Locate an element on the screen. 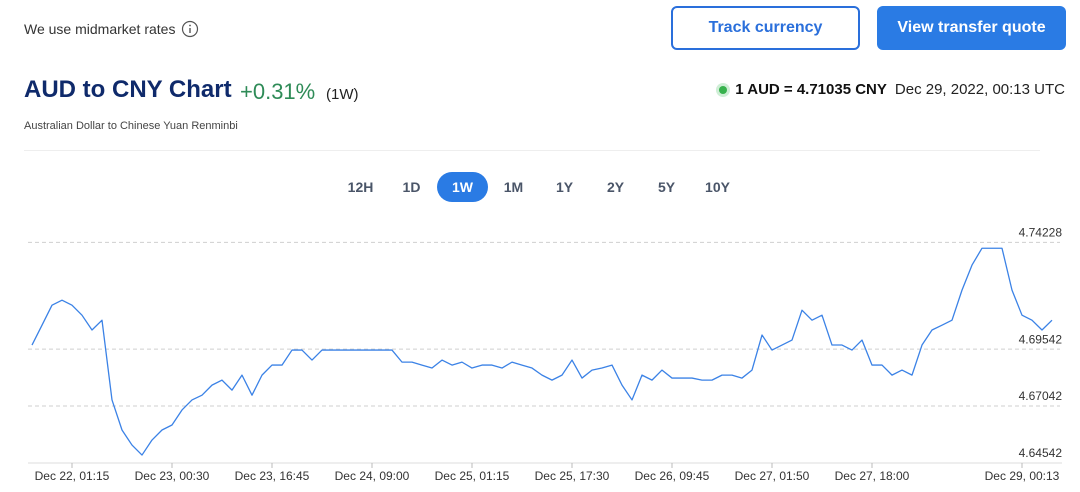  y-tick-label: 4.74228 is located at coordinates (1041, 233).